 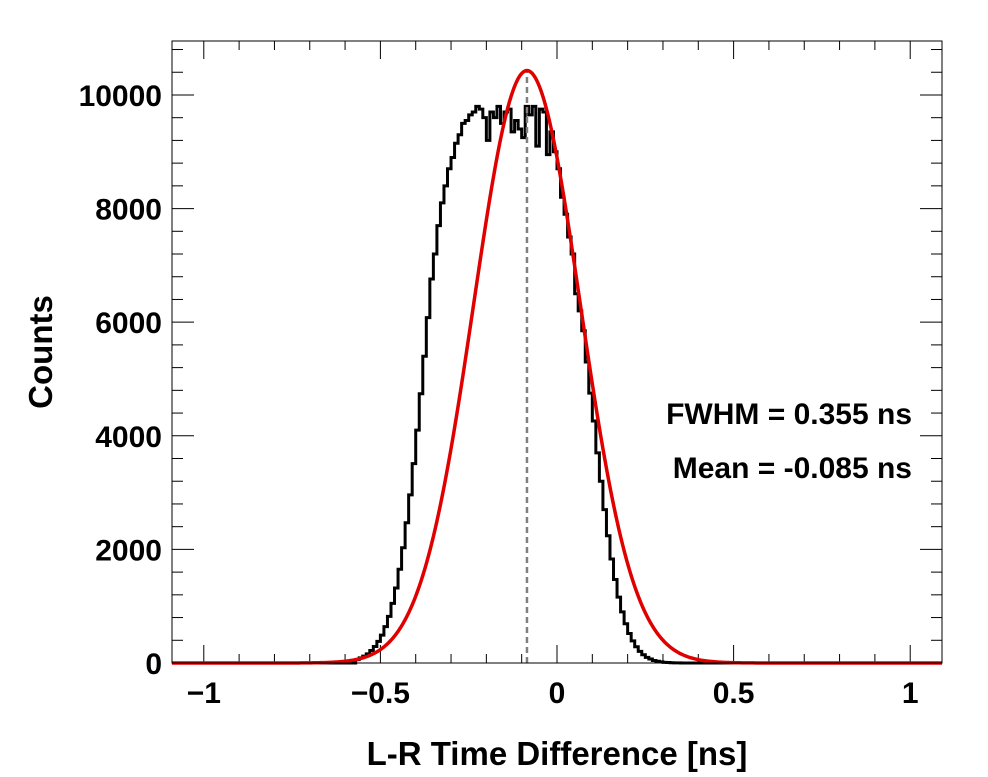 What do you see at coordinates (128, 210) in the screenshot?
I see `y-tick-label: 8000` at bounding box center [128, 210].